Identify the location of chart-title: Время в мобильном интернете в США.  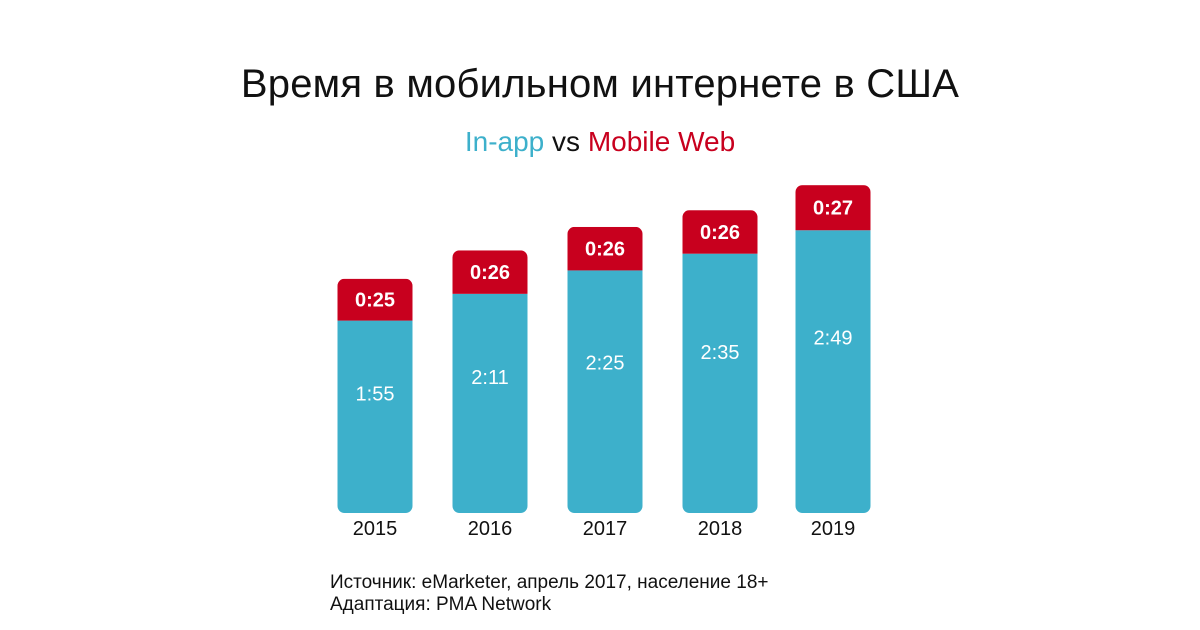
(600, 84).